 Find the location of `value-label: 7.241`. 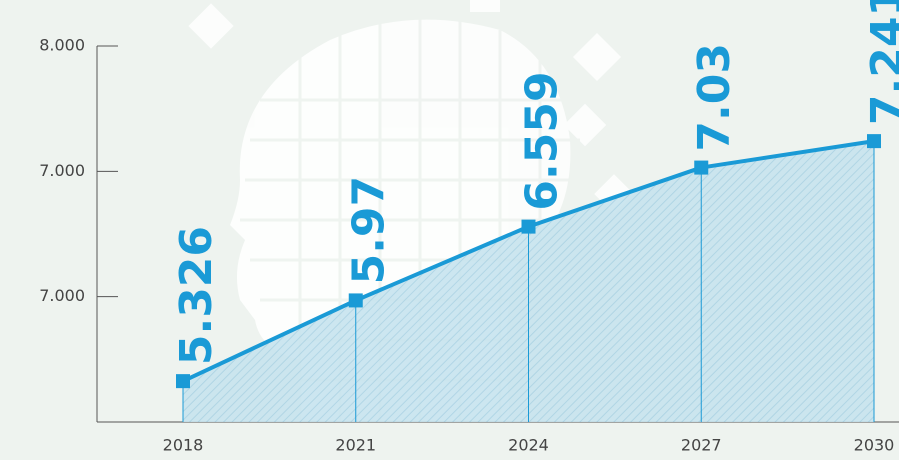

value-label: 7.241 is located at coordinates (880, 62).